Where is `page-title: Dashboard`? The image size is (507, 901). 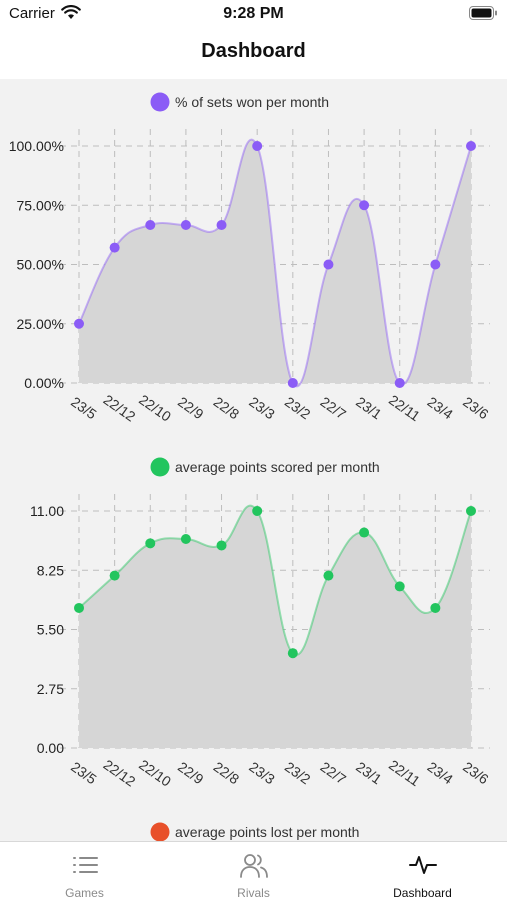
page-title: Dashboard is located at coordinates (253, 51).